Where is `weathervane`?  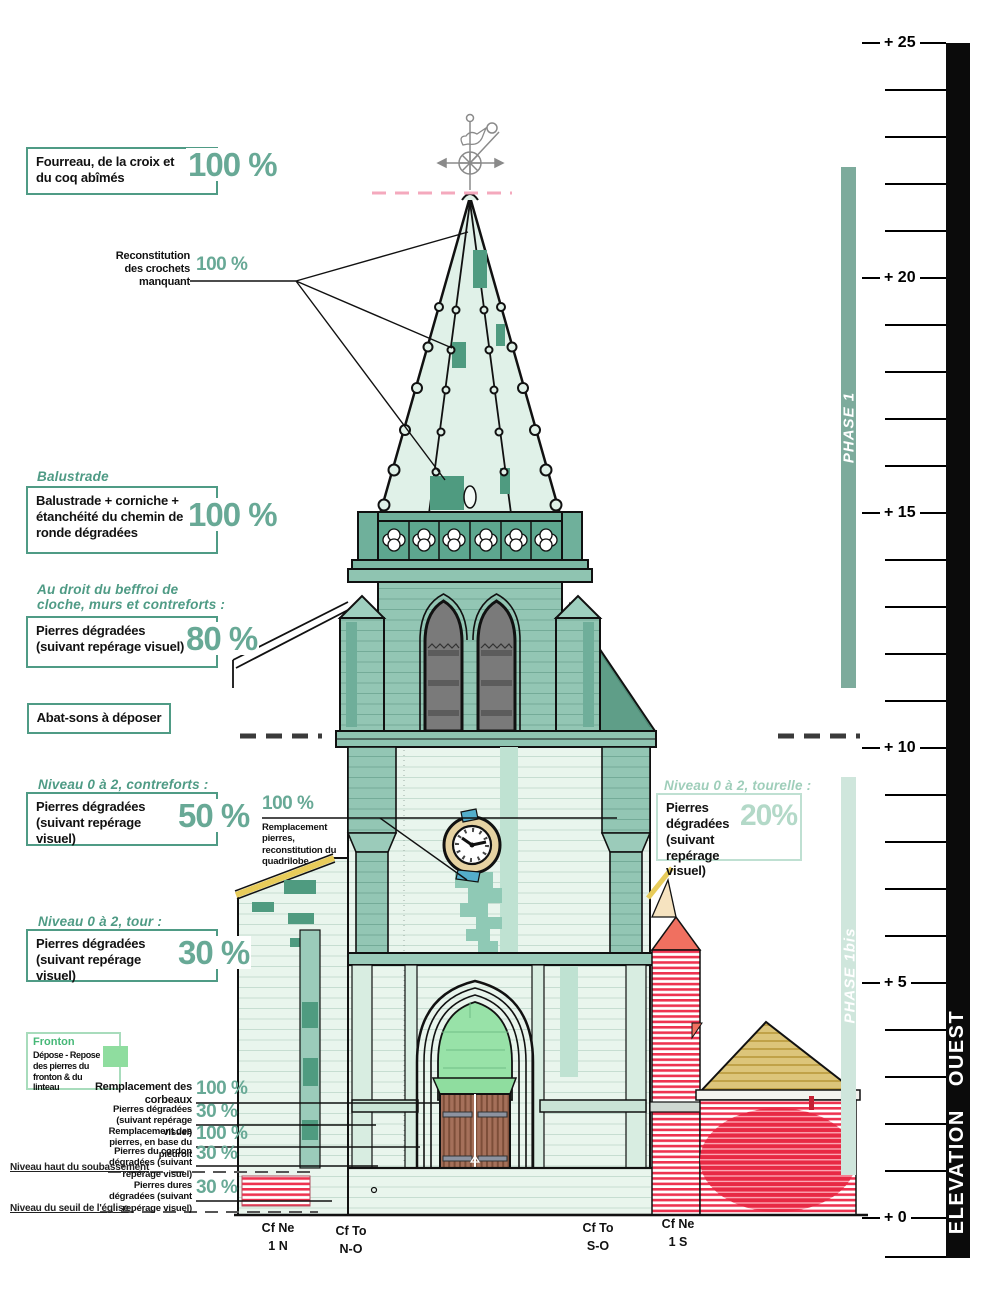
weathervane is located at coordinates (470, 151).